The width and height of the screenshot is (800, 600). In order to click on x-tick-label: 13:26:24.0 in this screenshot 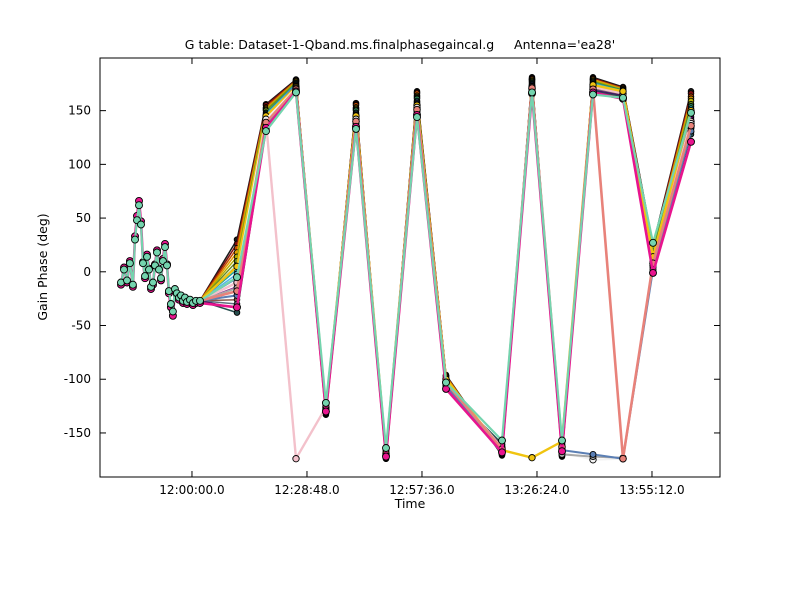, I will do `click(536, 490)`.